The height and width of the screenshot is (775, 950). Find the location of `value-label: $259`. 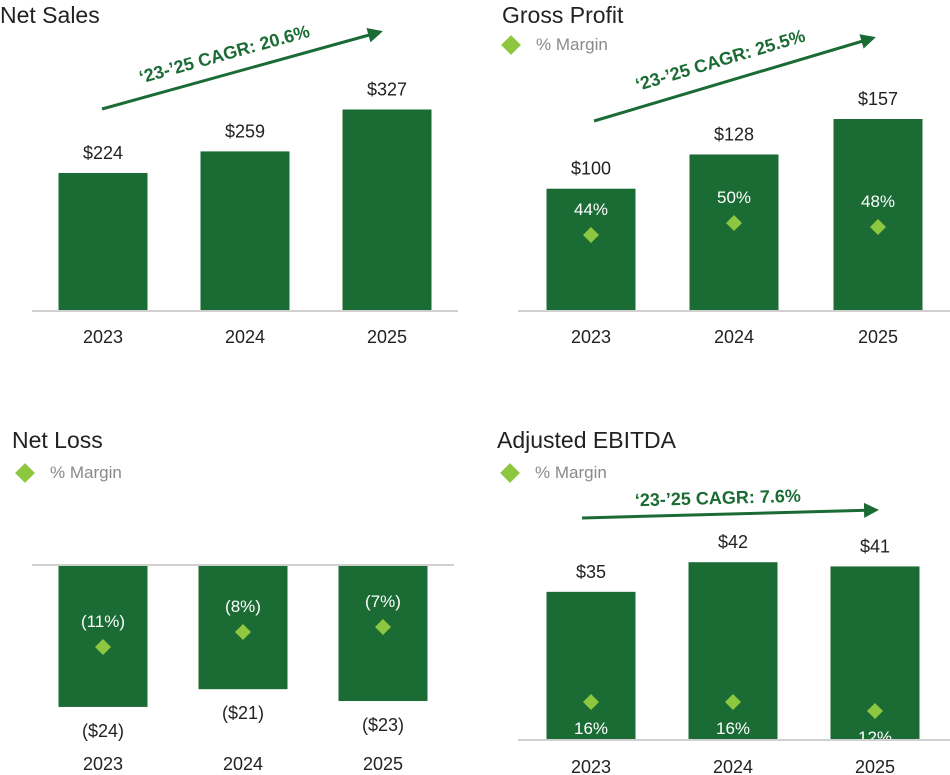

value-label: $259 is located at coordinates (245, 131).